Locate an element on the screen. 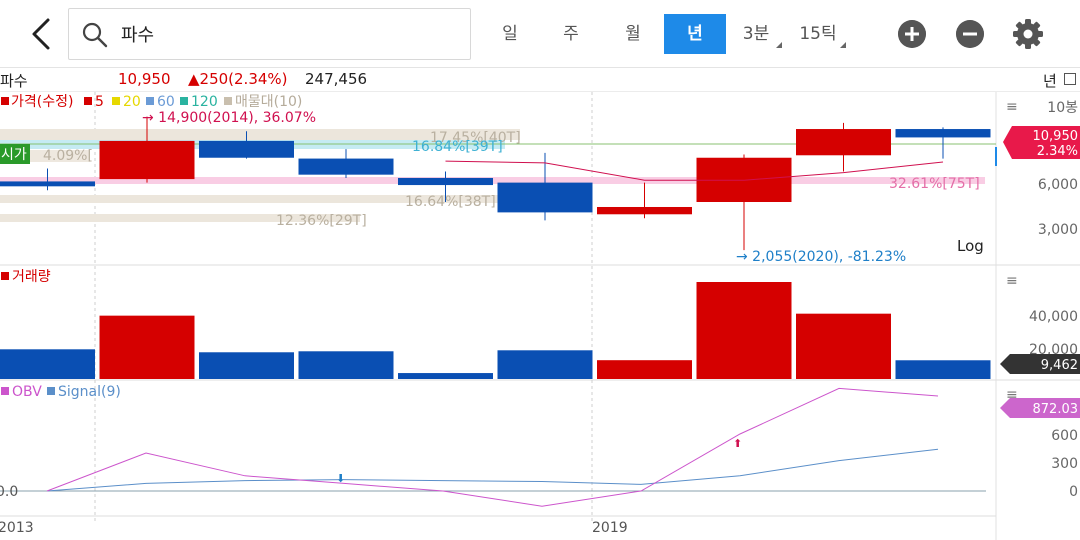 The image size is (1080, 540). gear-icon is located at coordinates (1028, 34).